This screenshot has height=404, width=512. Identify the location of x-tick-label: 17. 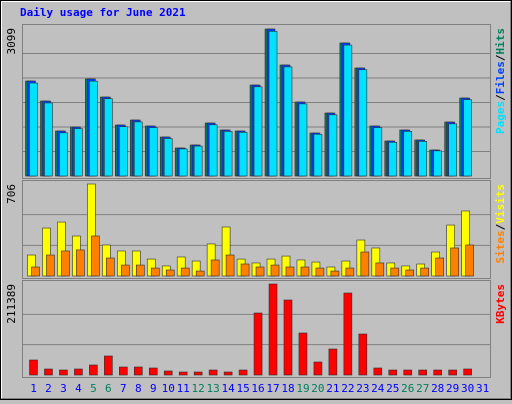
(272, 388).